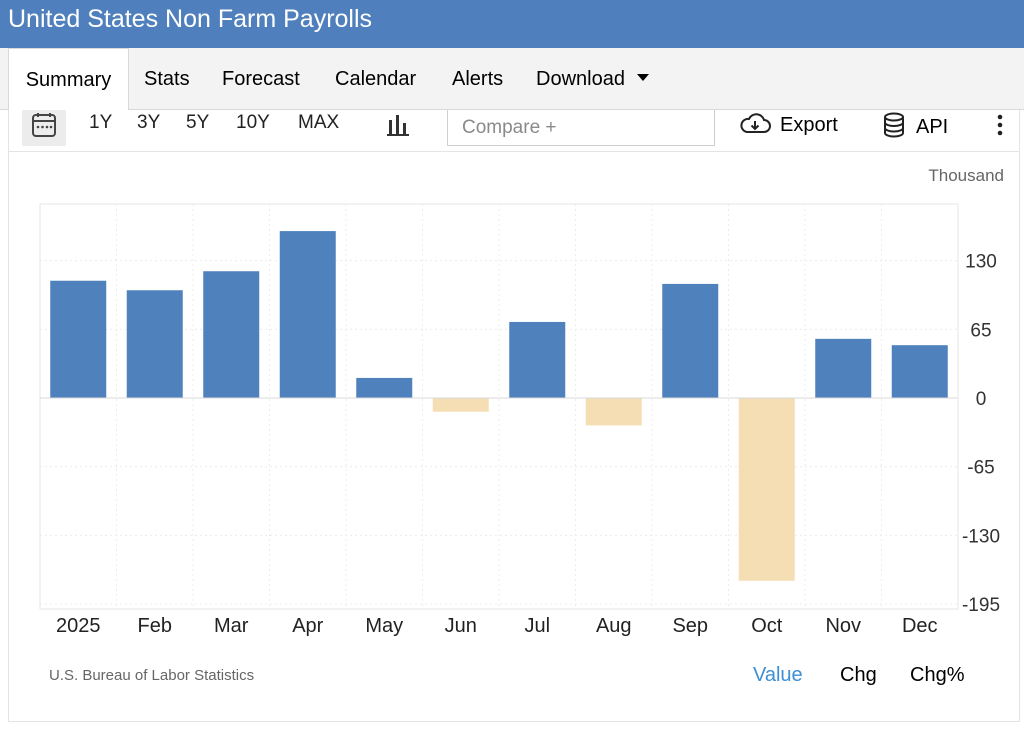 The image size is (1024, 733). What do you see at coordinates (915, 125) in the screenshot?
I see `api-button: API` at bounding box center [915, 125].